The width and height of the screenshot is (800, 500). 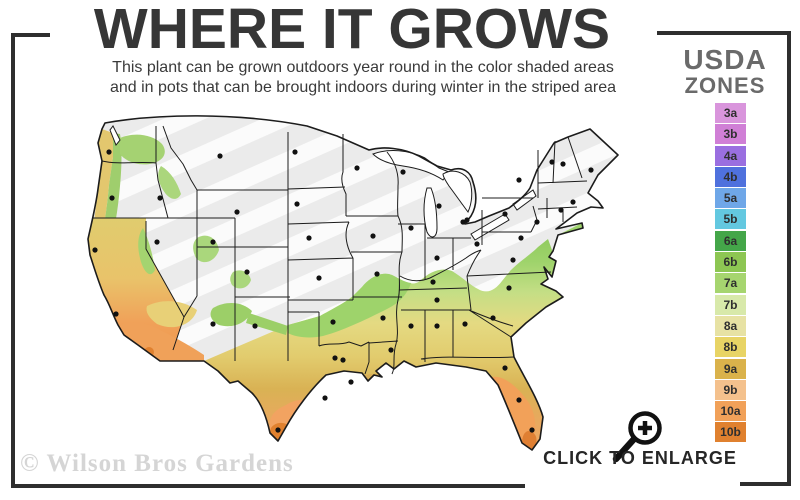 I want to click on frame-top-left-segment, so click(x=30, y=35).